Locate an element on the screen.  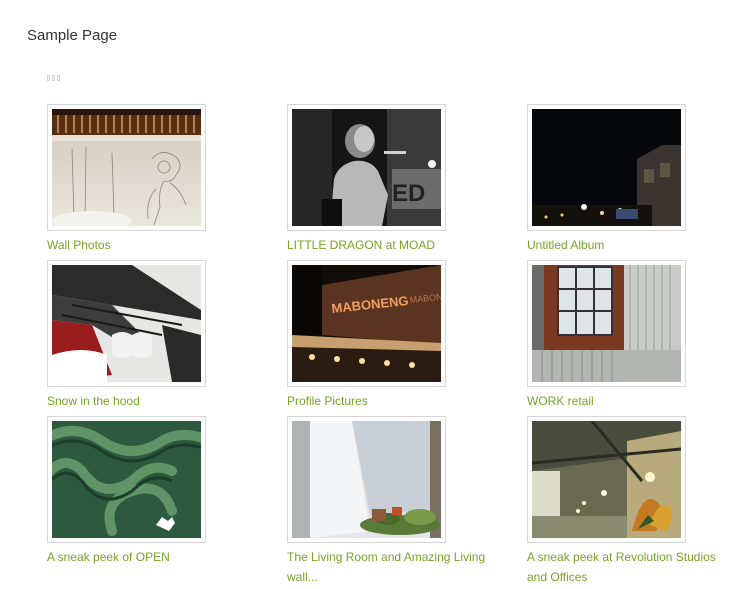
album-title-link: Profile Pictures is located at coordinates (327, 401).